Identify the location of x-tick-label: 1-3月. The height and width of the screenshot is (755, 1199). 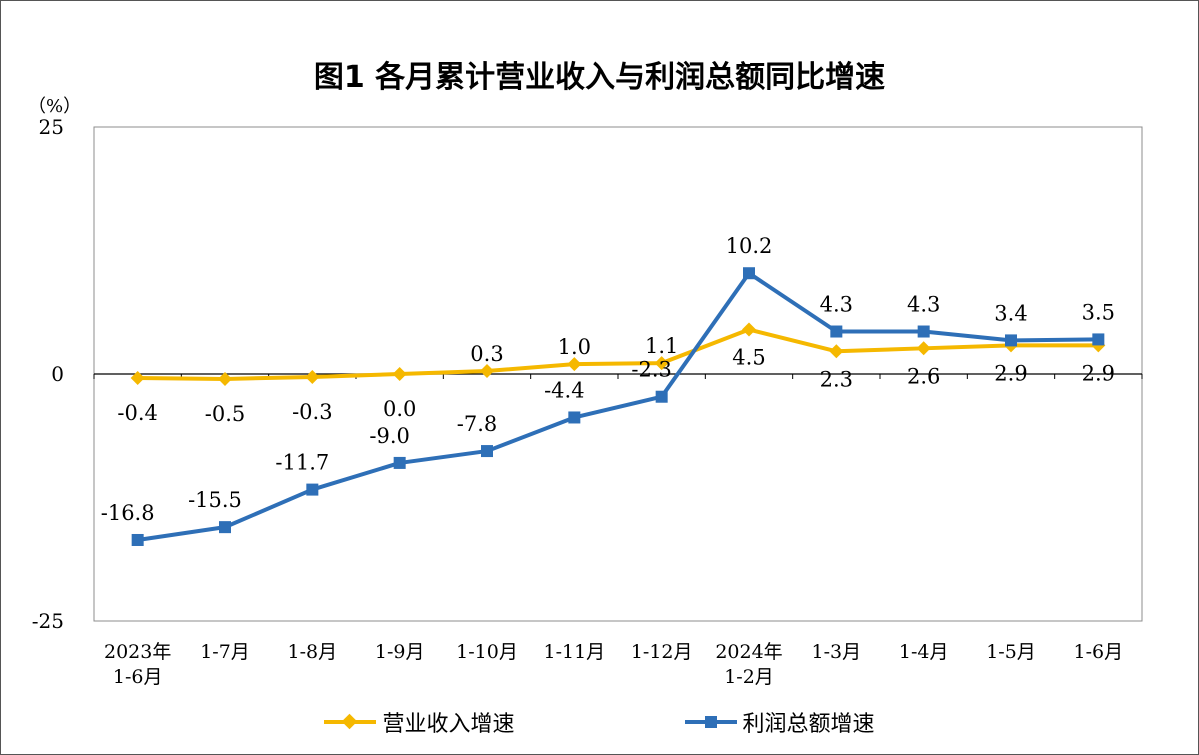
(837, 652).